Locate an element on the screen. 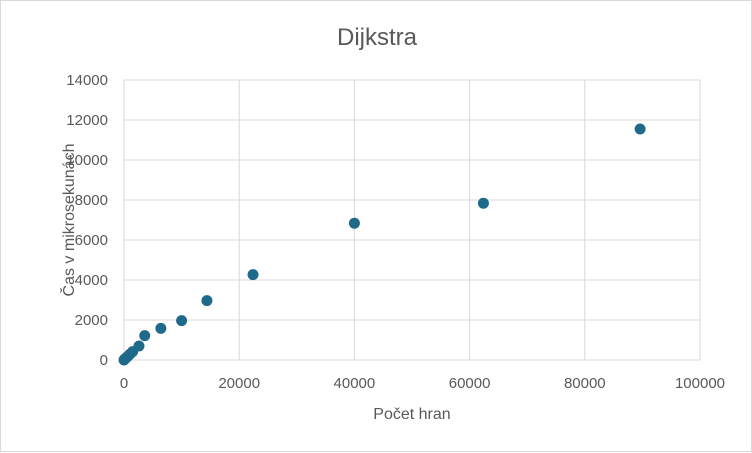 Image resolution: width=752 pixels, height=453 pixels. y-tick-label: 14000 is located at coordinates (87, 80).